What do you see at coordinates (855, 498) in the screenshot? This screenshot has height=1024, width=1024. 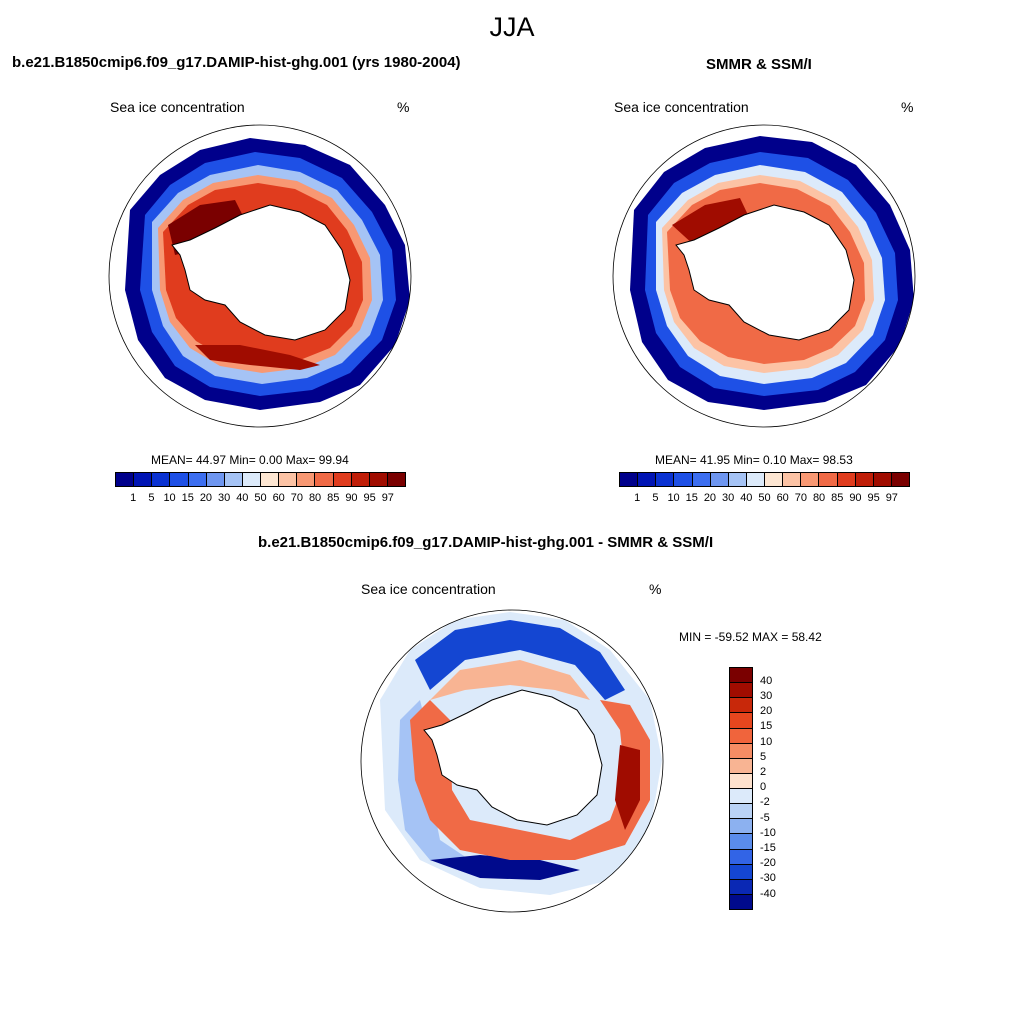 I see `obs-colorbar-tick-label: 90` at bounding box center [855, 498].